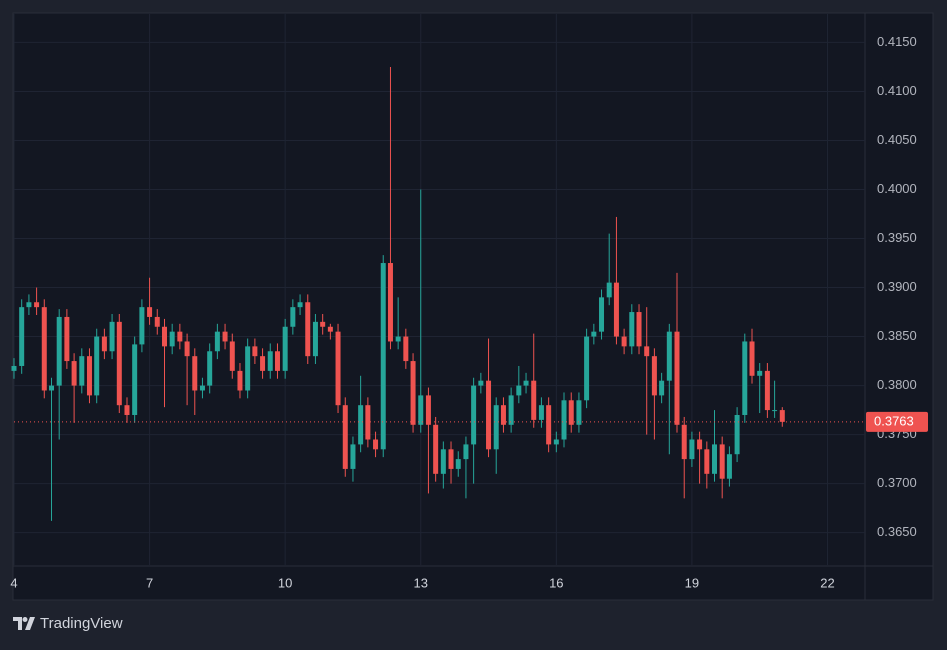 Image resolution: width=947 pixels, height=650 pixels. What do you see at coordinates (556, 582) in the screenshot?
I see `x-tick-label: 16` at bounding box center [556, 582].